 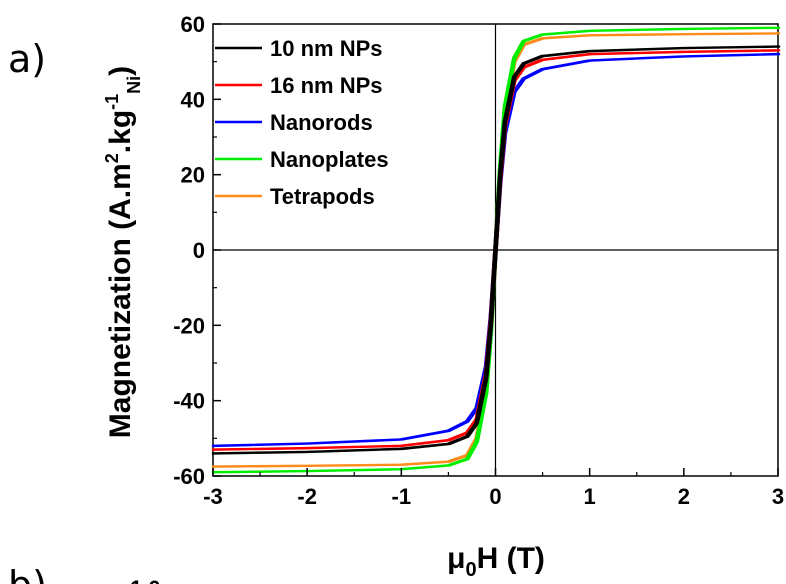 I want to click on y-tick-label: 40, so click(x=193, y=99).